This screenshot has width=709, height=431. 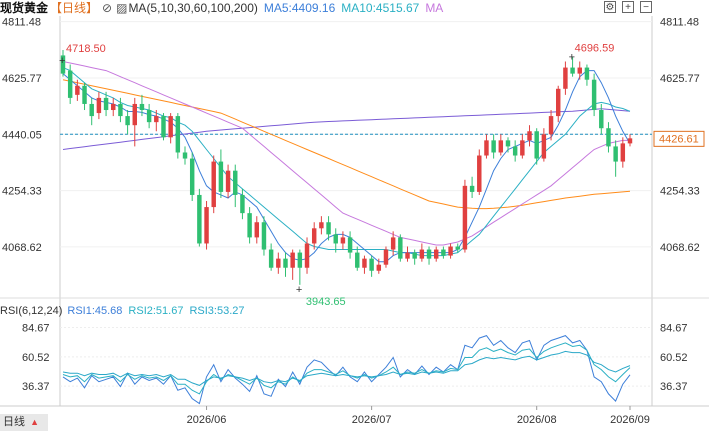 What do you see at coordinates (36, 387) in the screenshot?
I see `rsi-tick-label-left: 36.37` at bounding box center [36, 387].